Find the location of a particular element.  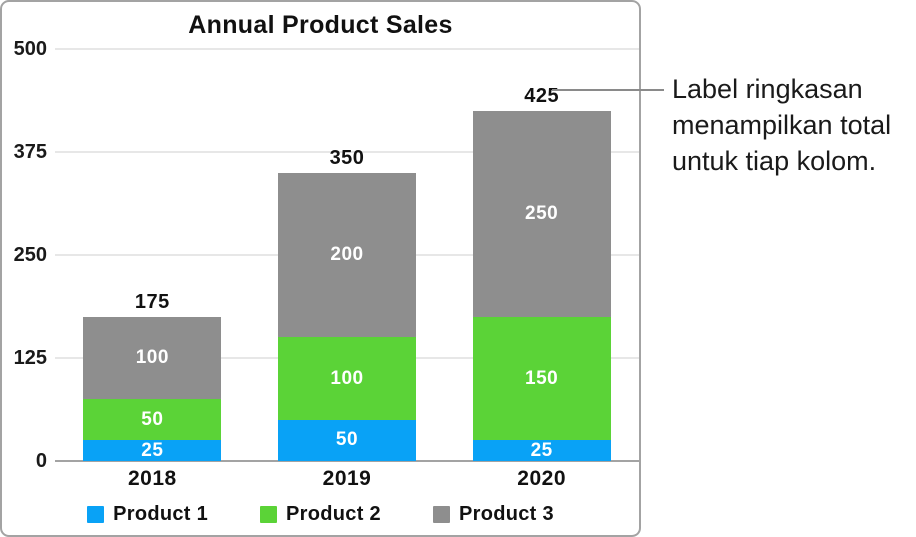

bar-segment-product-1-2019: 50 is located at coordinates (347, 440).